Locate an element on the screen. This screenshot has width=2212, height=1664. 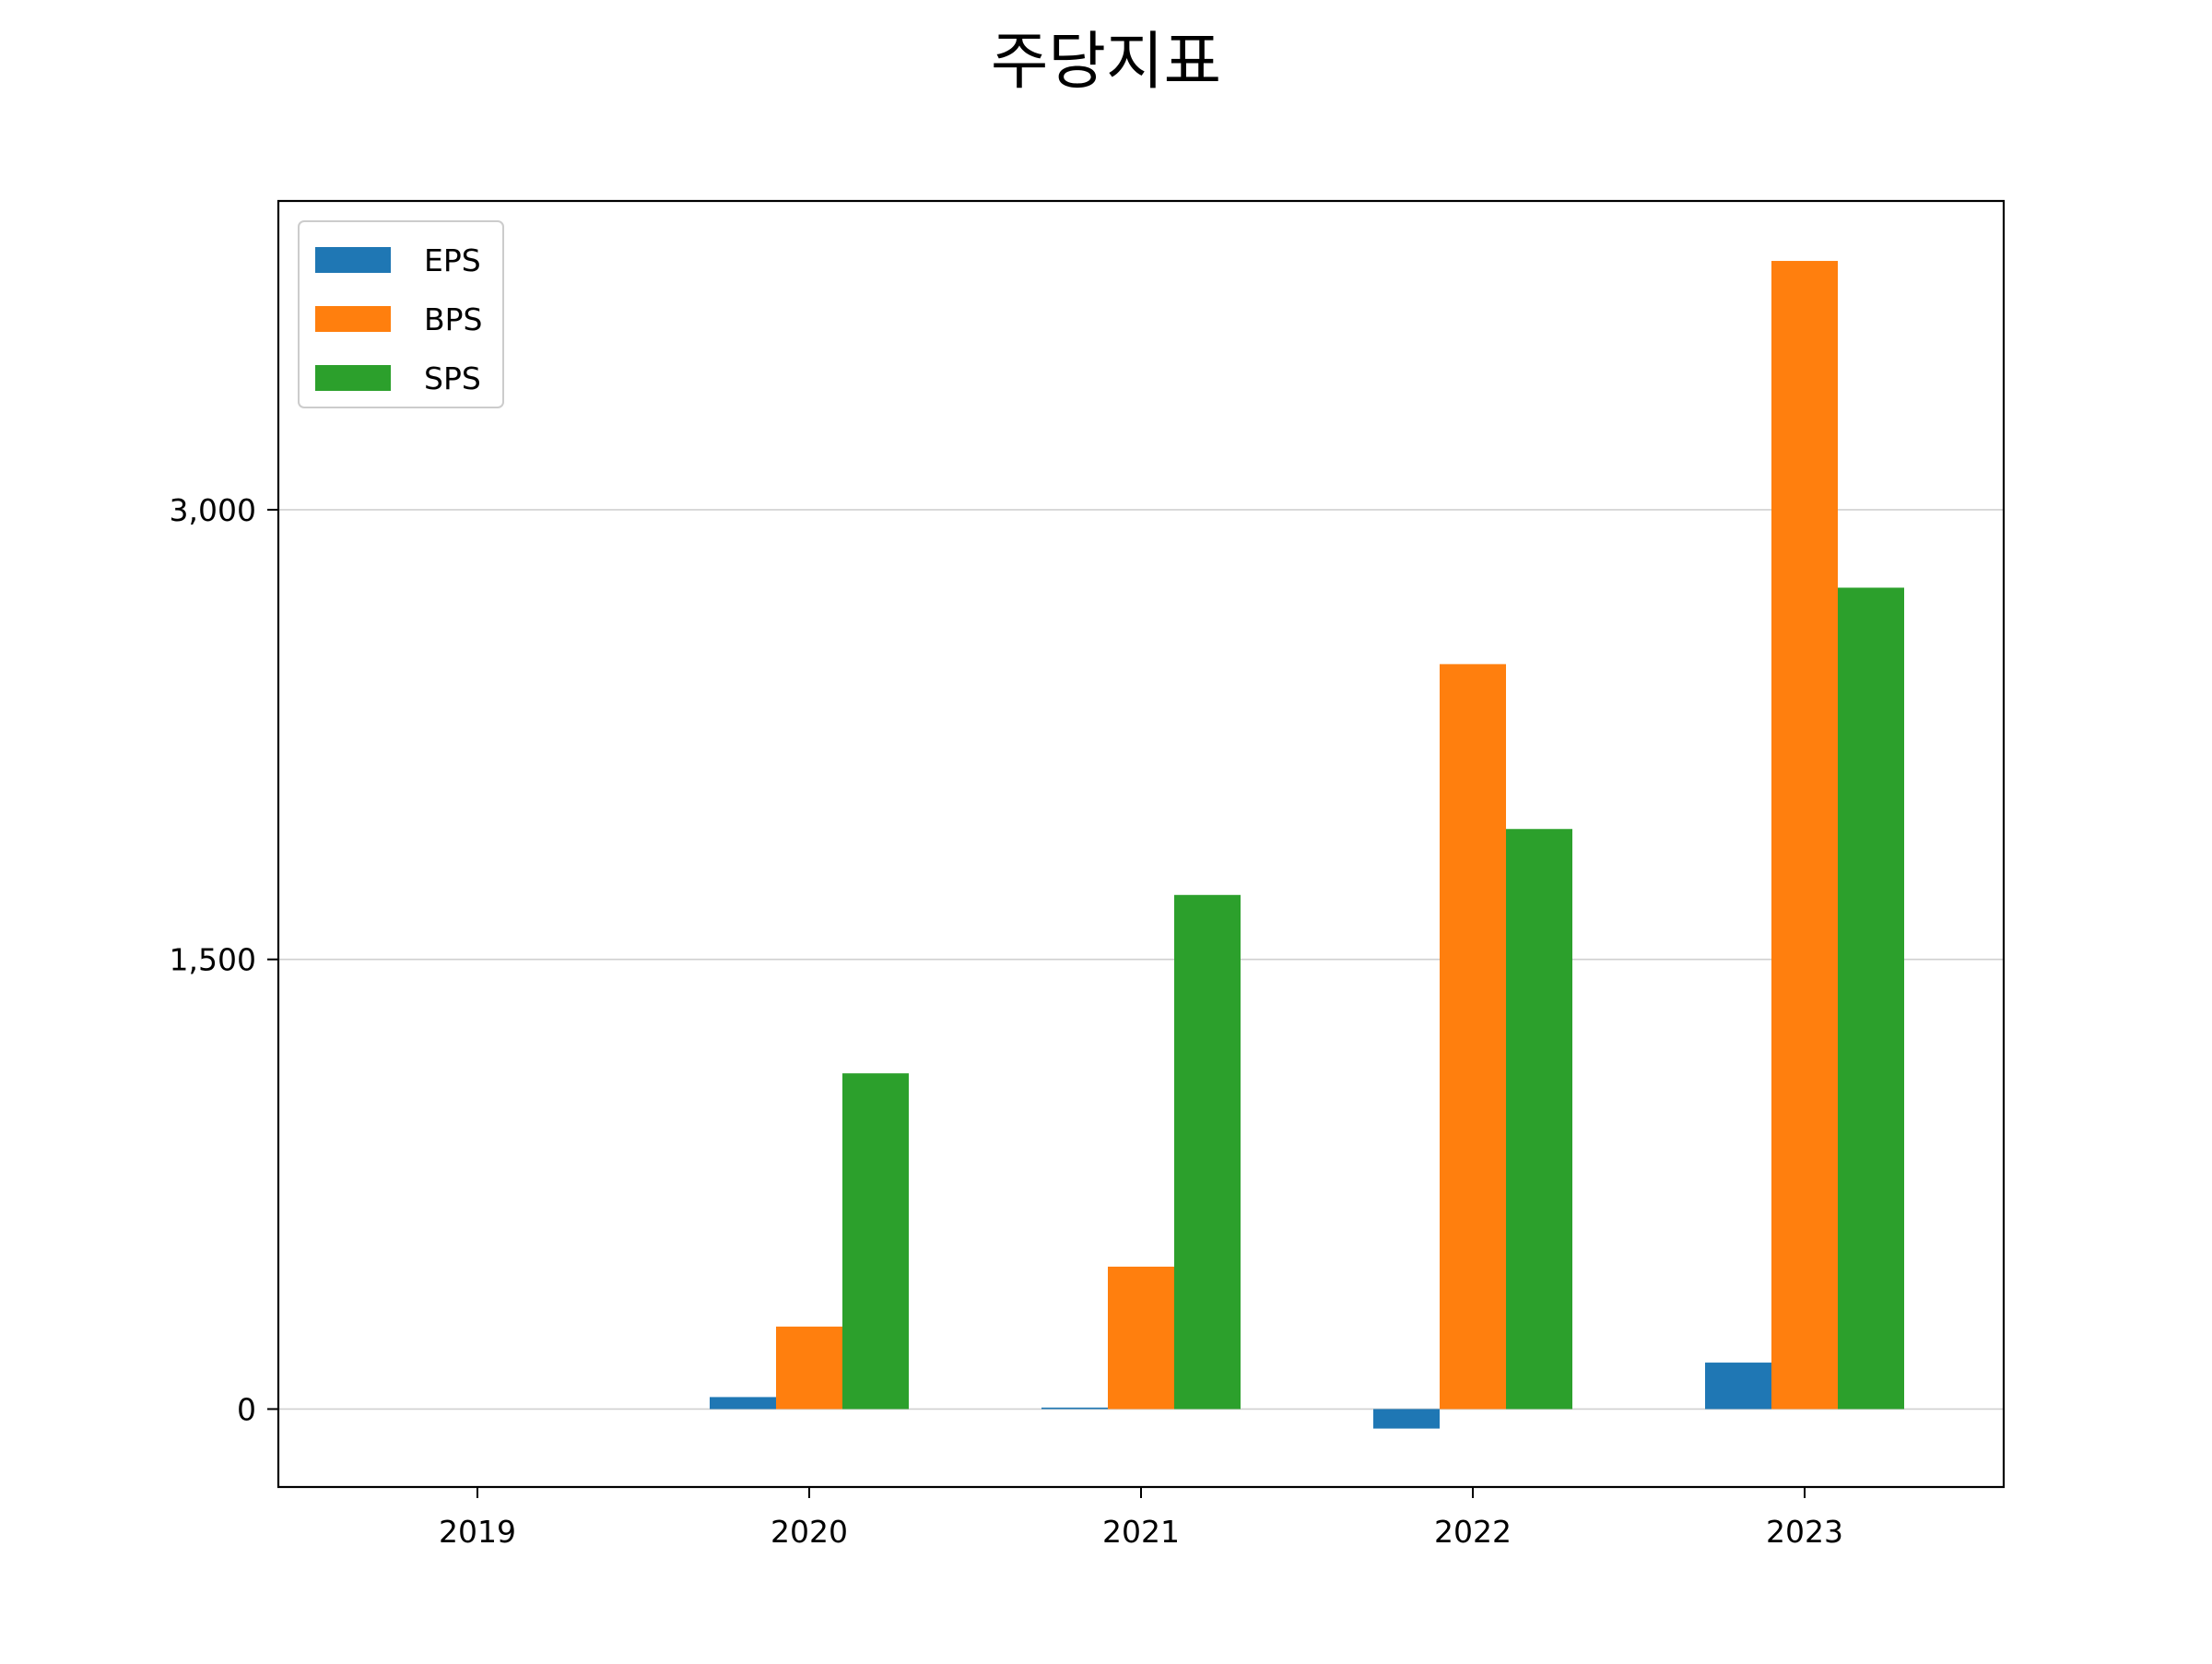
bar-bps-2023 is located at coordinates (1804, 835).